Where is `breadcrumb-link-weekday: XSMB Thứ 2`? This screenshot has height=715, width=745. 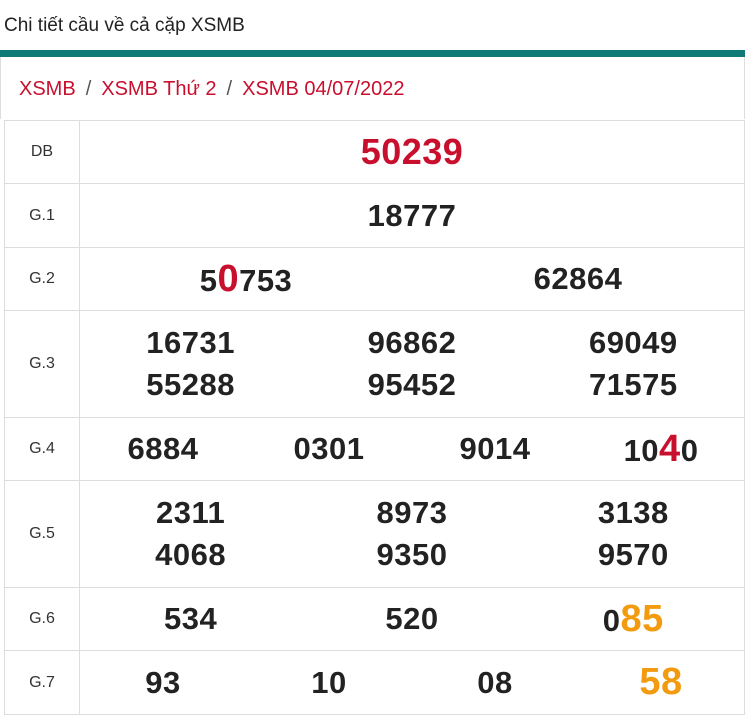 breadcrumb-link-weekday: XSMB Thứ 2 is located at coordinates (159, 89).